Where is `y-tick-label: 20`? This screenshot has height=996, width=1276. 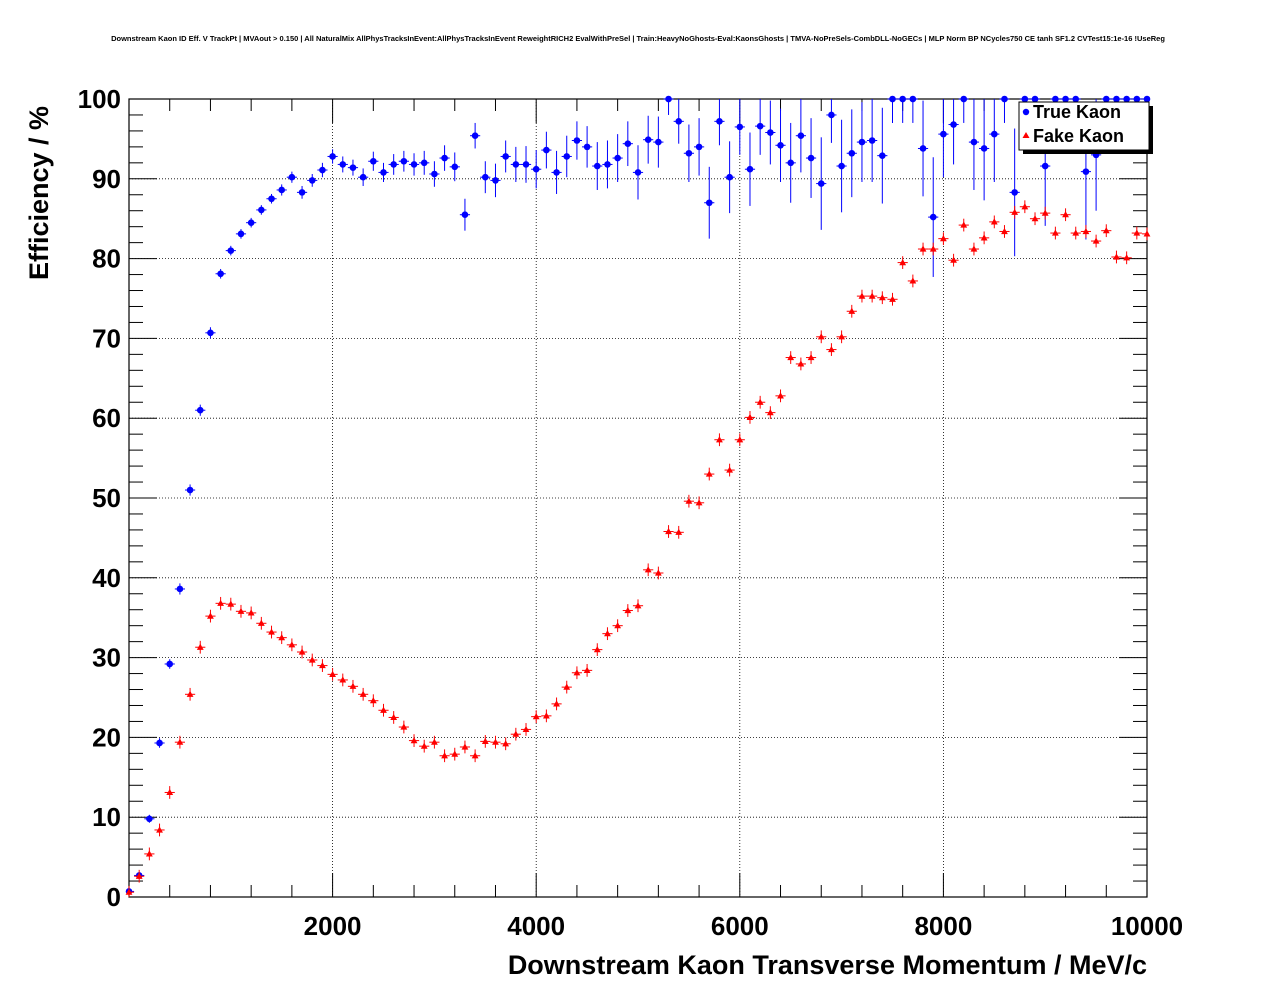
y-tick-label: 20 is located at coordinates (106, 737).